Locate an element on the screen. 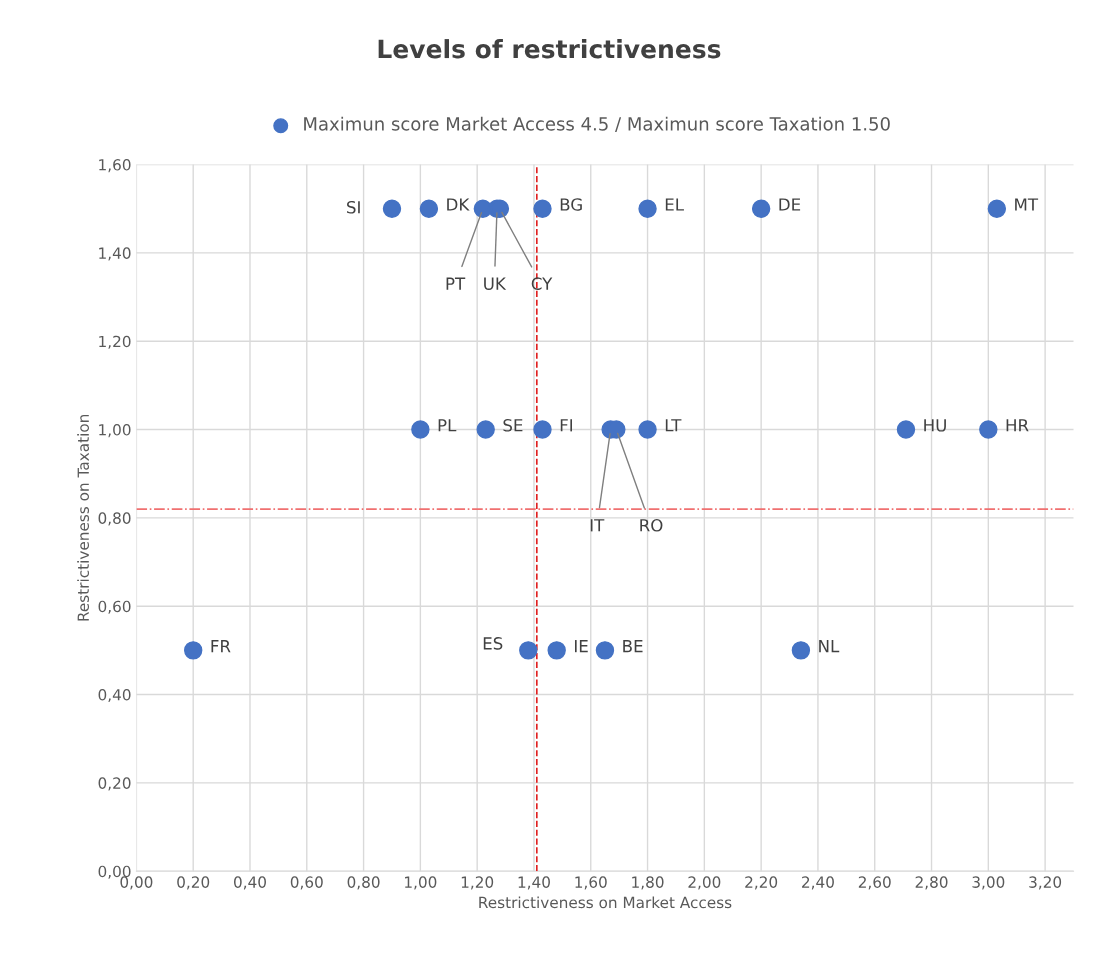 The width and height of the screenshot is (1109, 968). y-tick-label: 0,80 is located at coordinates (114, 519).